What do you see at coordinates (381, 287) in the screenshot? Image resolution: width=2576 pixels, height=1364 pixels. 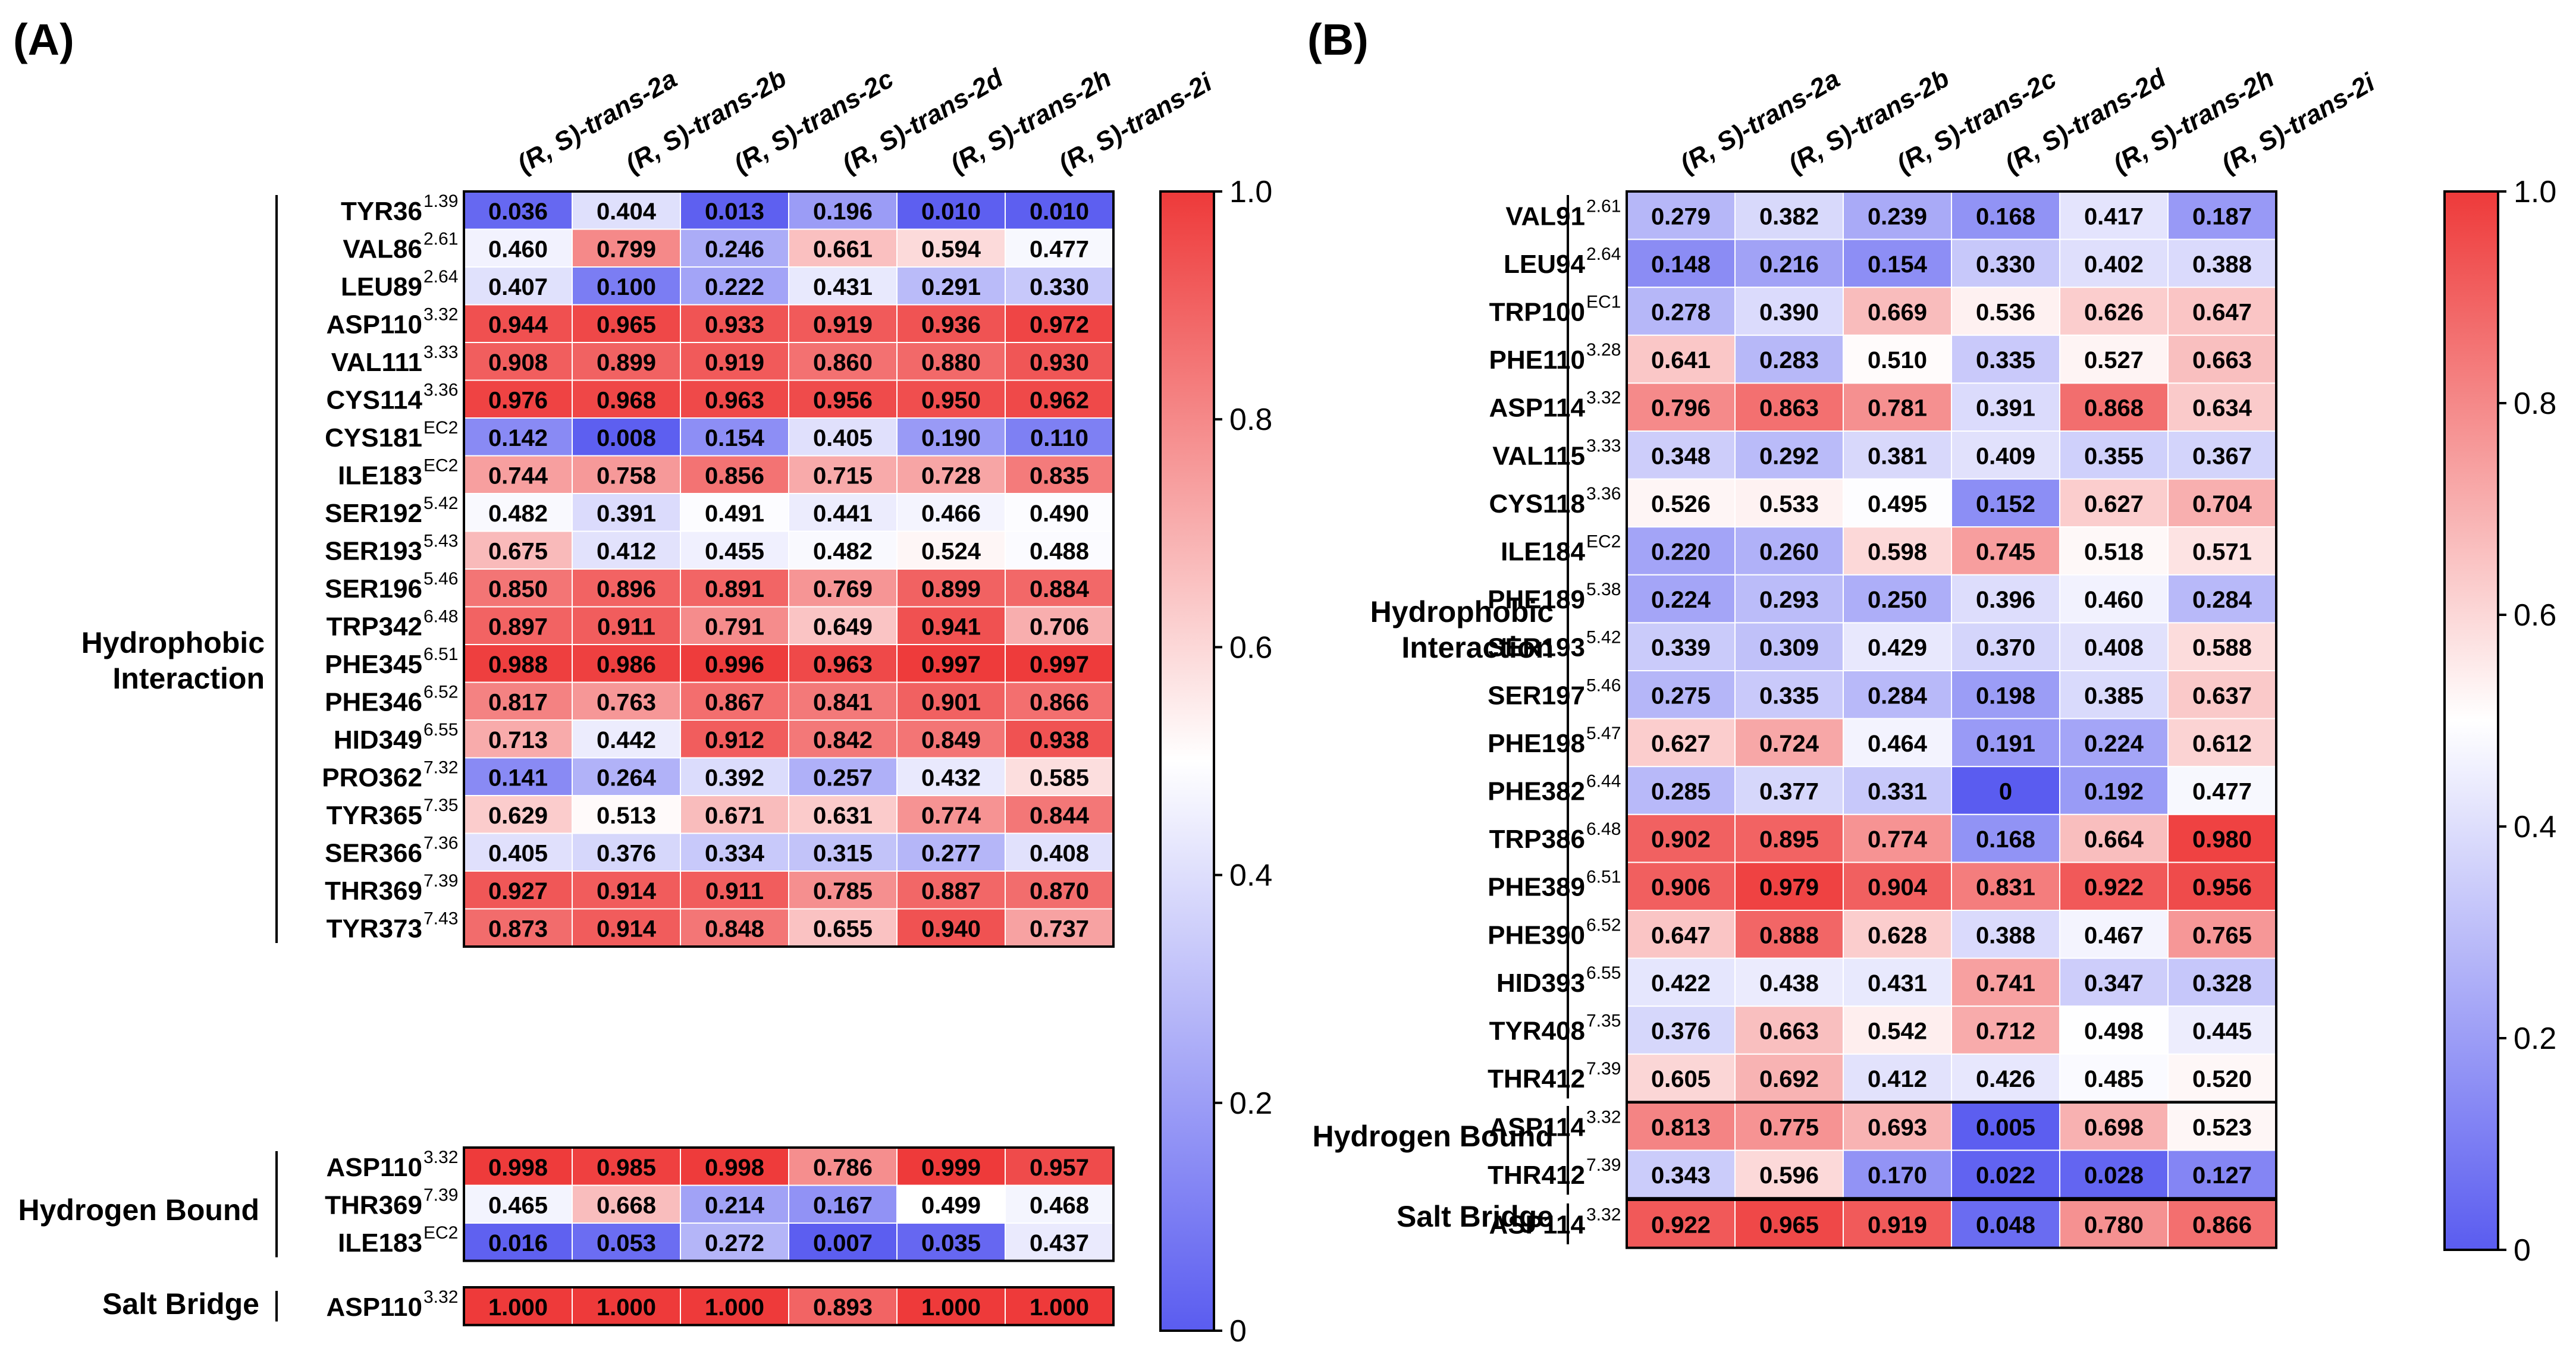 I see `row-label: LEU89` at bounding box center [381, 287].